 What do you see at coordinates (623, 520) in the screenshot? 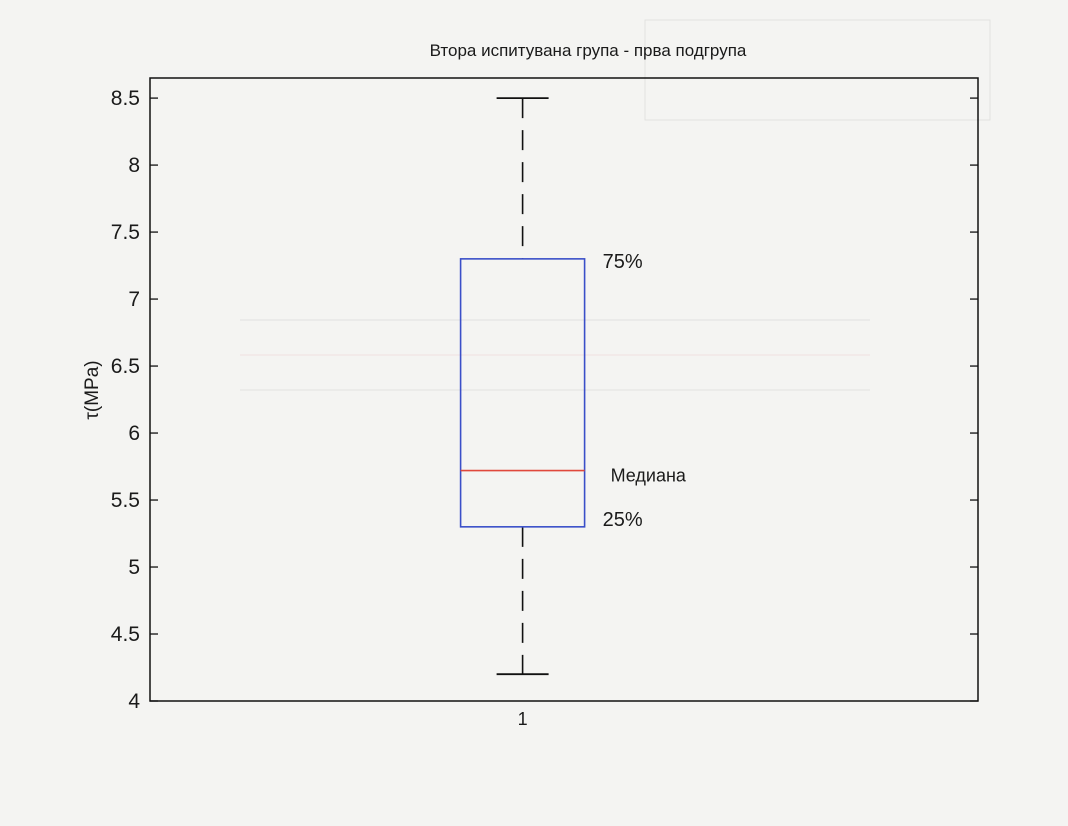
I see `q1-annotation: 25%` at bounding box center [623, 520].